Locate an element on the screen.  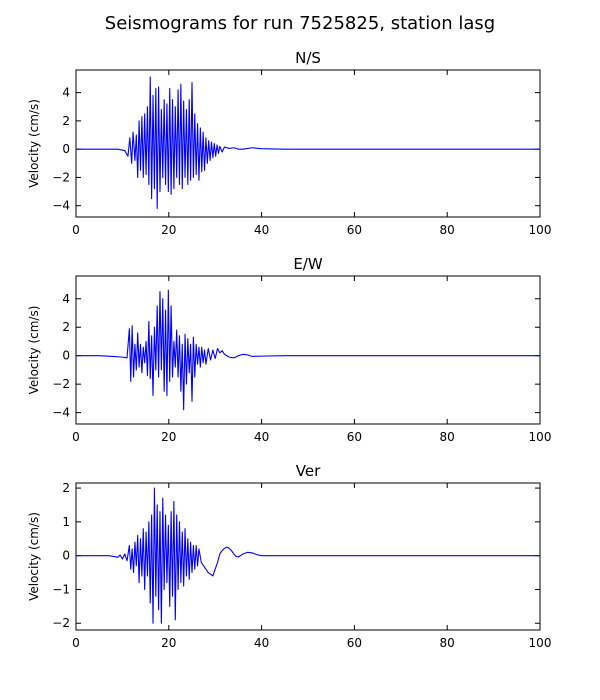
y-axis-label-ew: Velocity (cm/s) is located at coordinates (34, 350).